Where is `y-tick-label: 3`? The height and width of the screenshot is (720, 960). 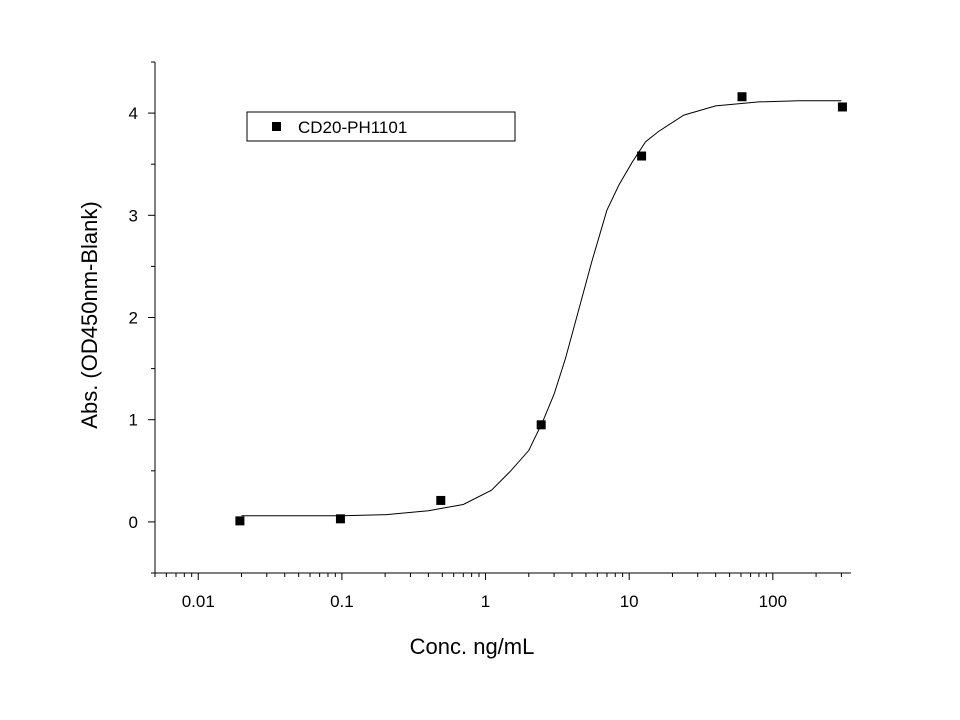 y-tick-label: 3 is located at coordinates (133, 215).